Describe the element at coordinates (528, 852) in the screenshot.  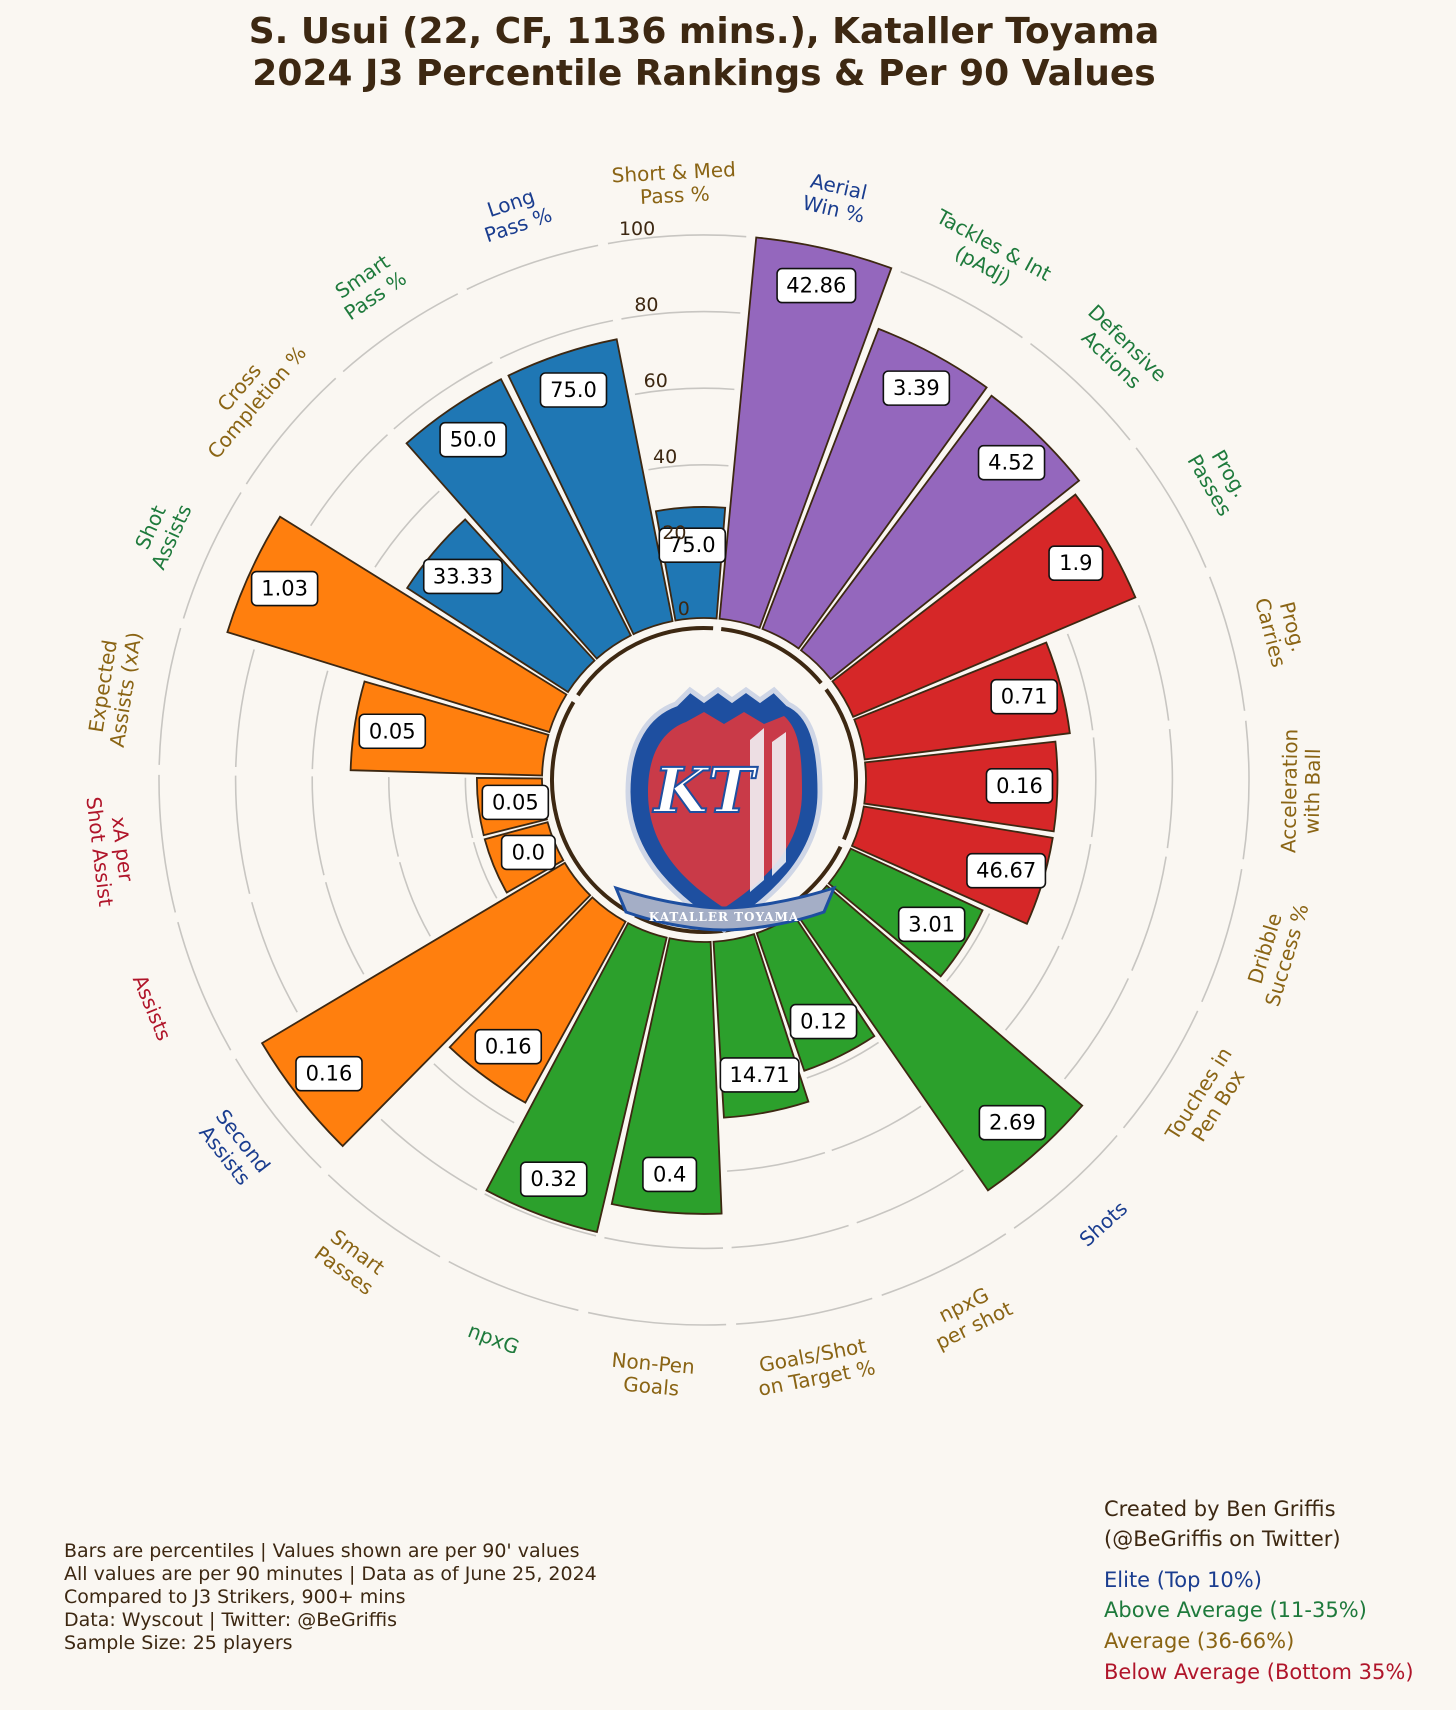
I see `value-label-text: 0.0` at that location.